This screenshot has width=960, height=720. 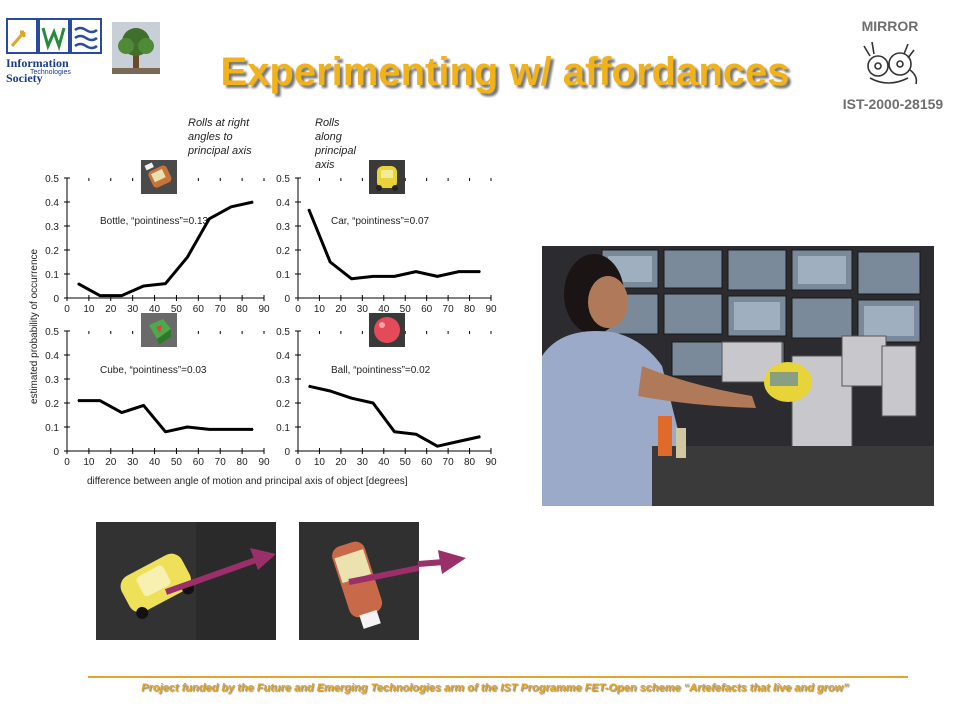 What do you see at coordinates (380, 221) in the screenshot?
I see `series-label: Car, “pointiness”=0.07` at bounding box center [380, 221].